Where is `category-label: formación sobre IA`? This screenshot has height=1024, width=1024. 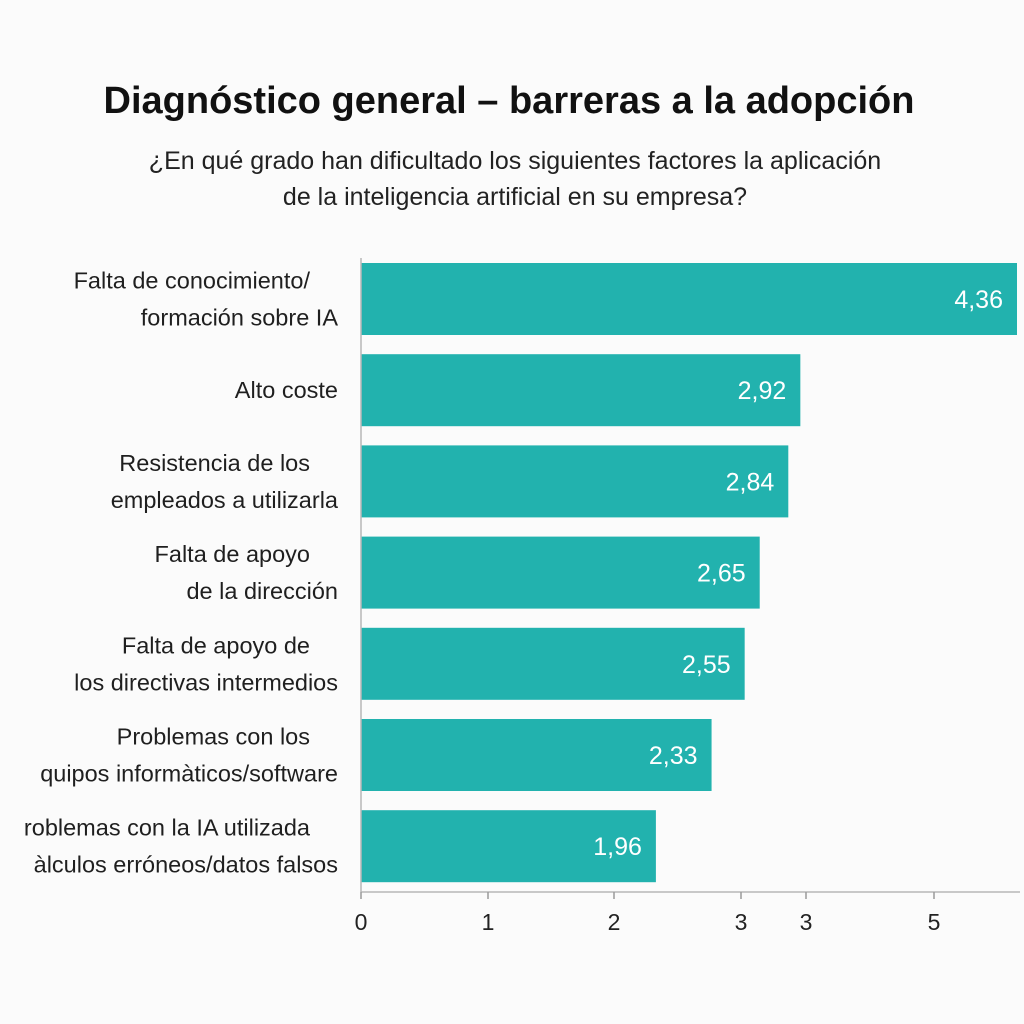
category-label: formación sobre IA is located at coordinates (240, 318).